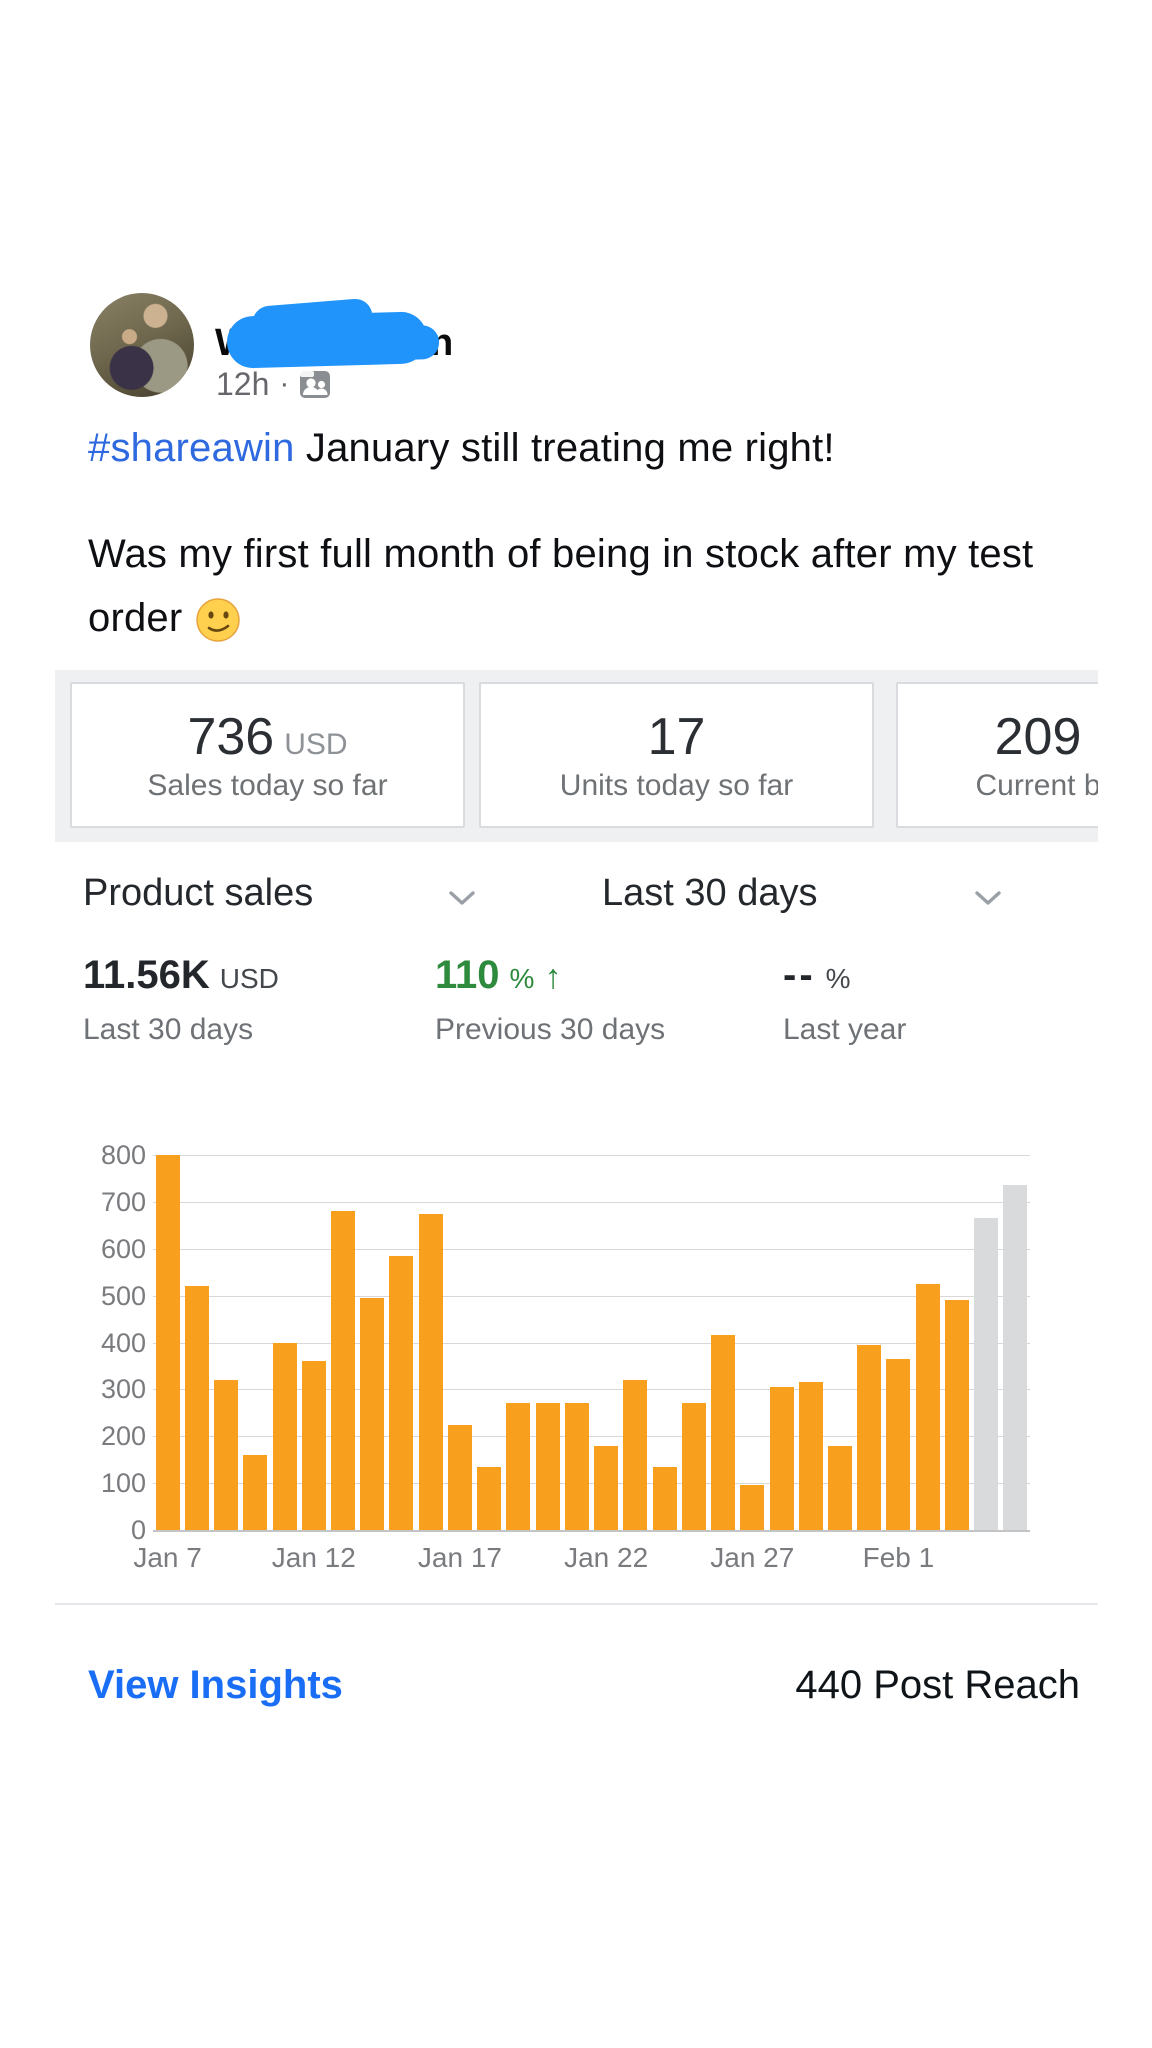  Describe the element at coordinates (123, 1248) in the screenshot. I see `y-axis-tick-label: 600` at that location.